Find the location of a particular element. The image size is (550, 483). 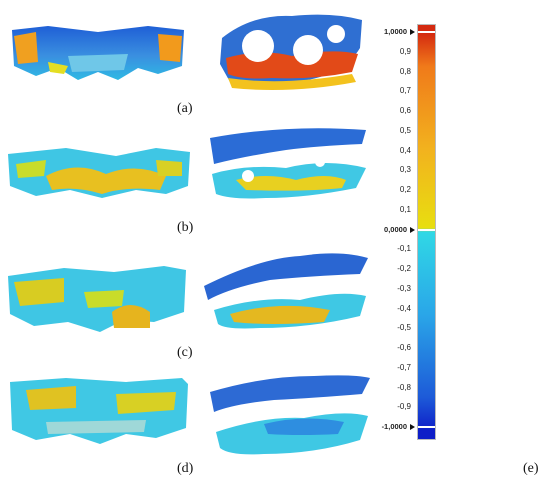

scale-tick-label: -0,5 is located at coordinates (404, 328).